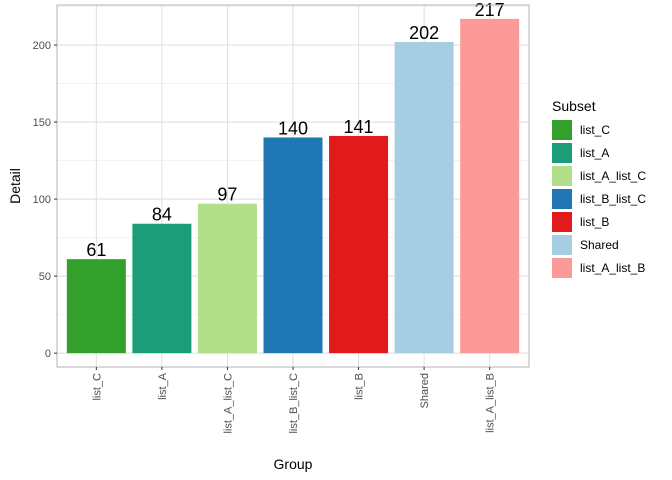 Image resolution: width=672 pixels, height=480 pixels. Describe the element at coordinates (42, 200) in the screenshot. I see `y-tick-label: 100` at that location.